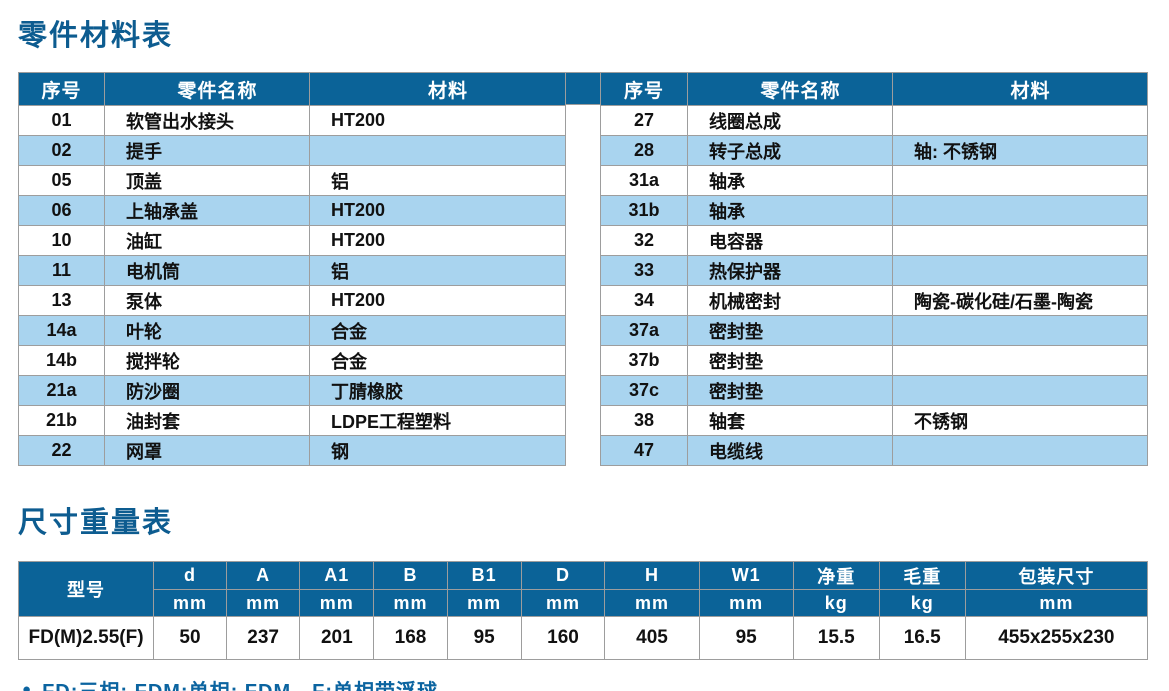  What do you see at coordinates (207, 390) in the screenshot?
I see `part-name-cell: 防沙圈` at bounding box center [207, 390].